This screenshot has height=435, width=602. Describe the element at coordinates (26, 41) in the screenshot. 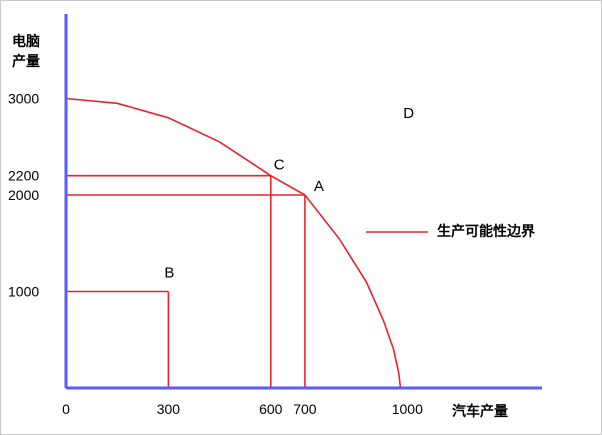

I see `y-axis-label-line1: 电脑` at that location.